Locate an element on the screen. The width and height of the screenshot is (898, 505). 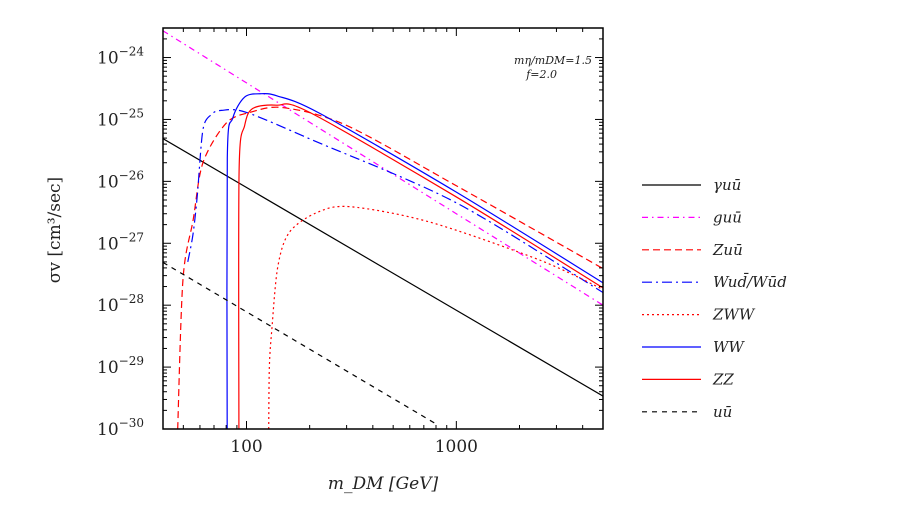
legend-label: ZZ is located at coordinates (723, 379).